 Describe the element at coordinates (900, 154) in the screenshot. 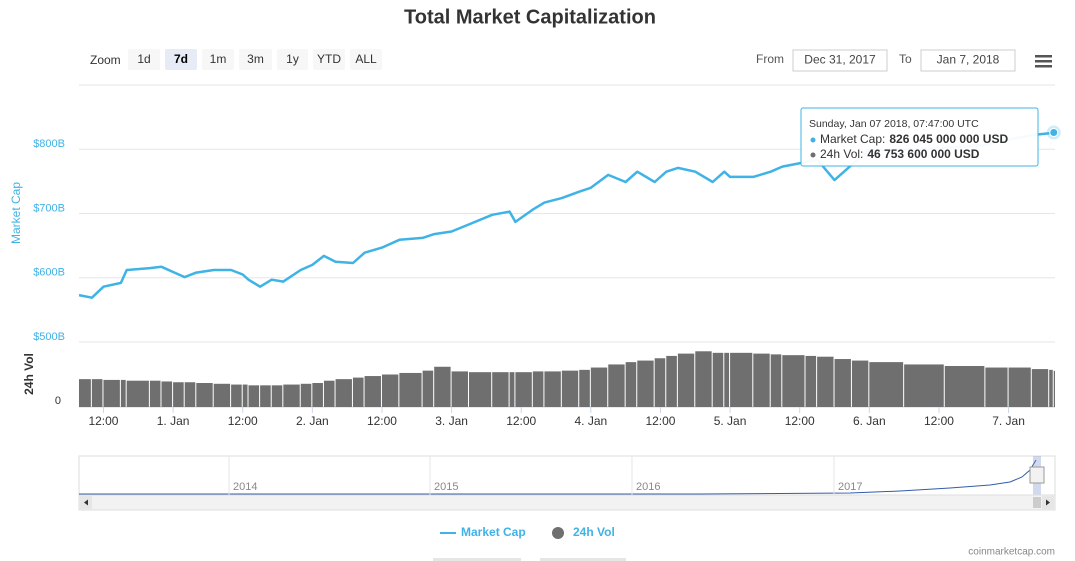

I see `tooltip-line: 24h Vol: 46 753 600 000 USD` at that location.